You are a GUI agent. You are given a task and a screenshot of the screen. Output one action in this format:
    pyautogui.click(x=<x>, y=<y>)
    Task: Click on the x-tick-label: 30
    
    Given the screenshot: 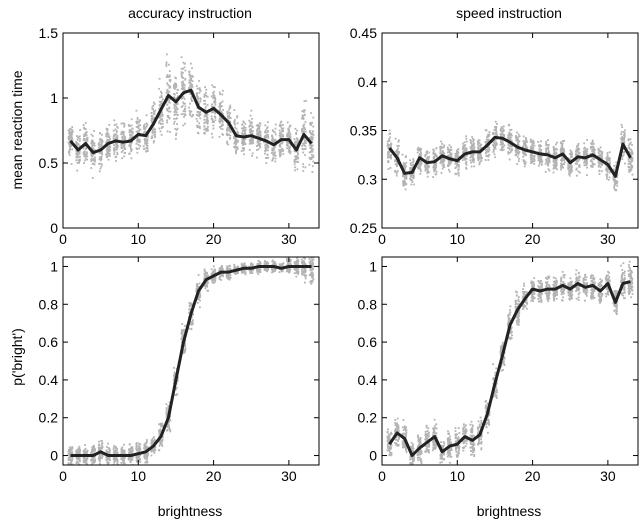 What is the action you would take?
    pyautogui.click(x=608, y=239)
    